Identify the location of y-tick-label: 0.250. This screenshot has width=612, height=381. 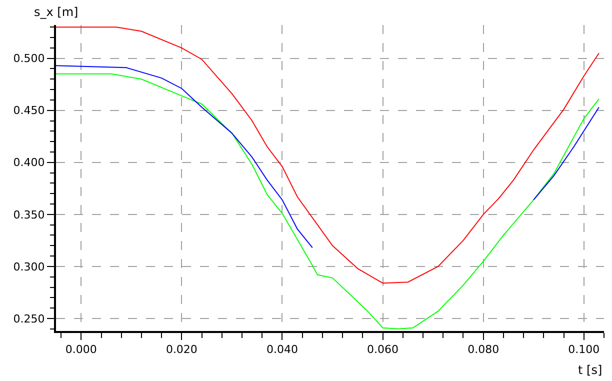
(29, 319).